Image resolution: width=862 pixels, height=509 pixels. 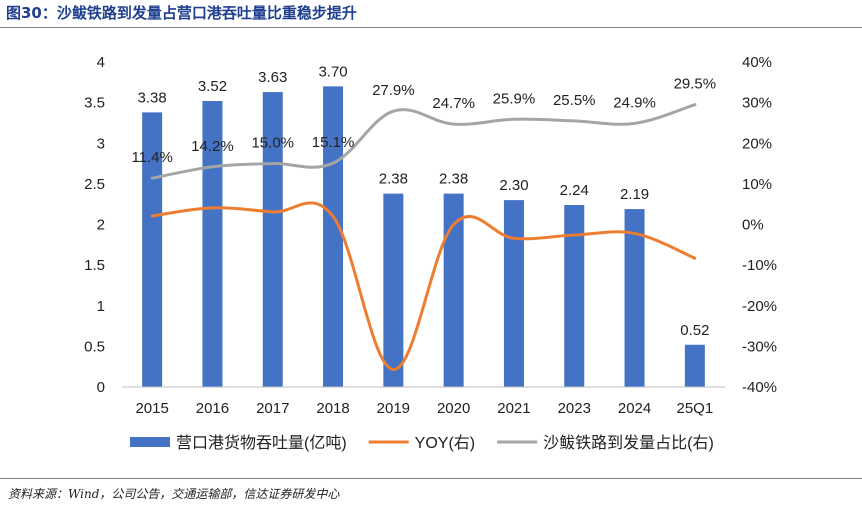 I want to click on legend-bar-label: 营口港货物吞吐量(亿吨), so click(x=261, y=443).